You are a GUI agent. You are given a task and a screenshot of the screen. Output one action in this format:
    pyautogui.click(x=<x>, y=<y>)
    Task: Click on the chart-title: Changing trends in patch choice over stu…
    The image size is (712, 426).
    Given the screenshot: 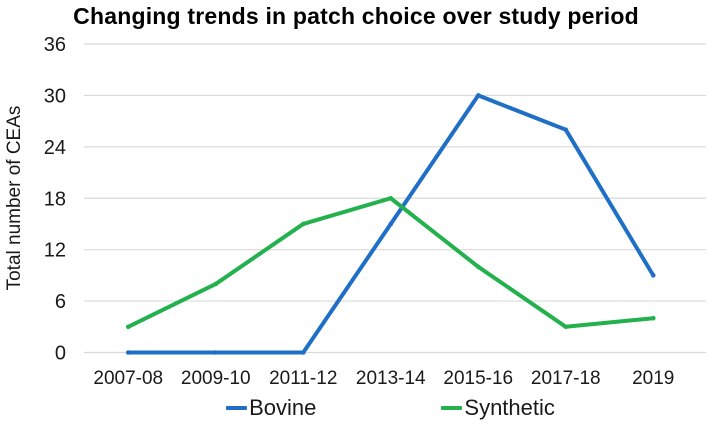 What is the action you would take?
    pyautogui.click(x=356, y=16)
    